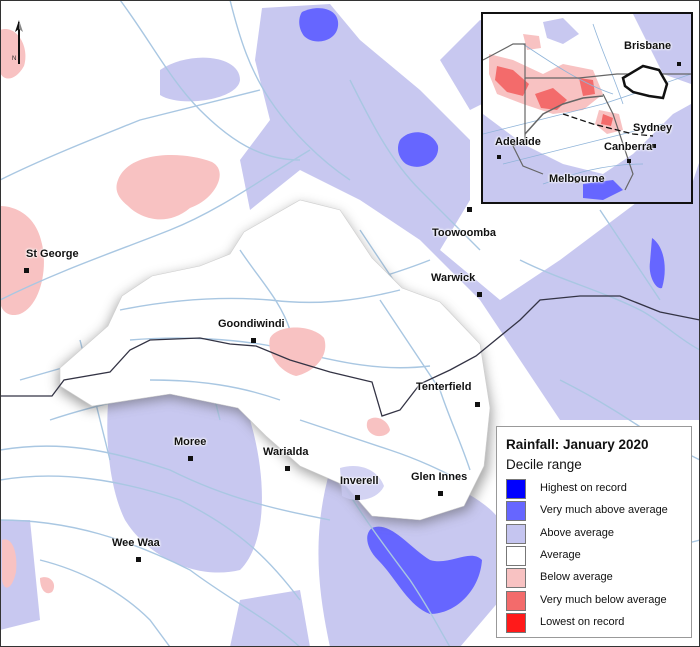  Describe the element at coordinates (14, 59) in the screenshot. I see `north-arrow-letter: N` at that location.